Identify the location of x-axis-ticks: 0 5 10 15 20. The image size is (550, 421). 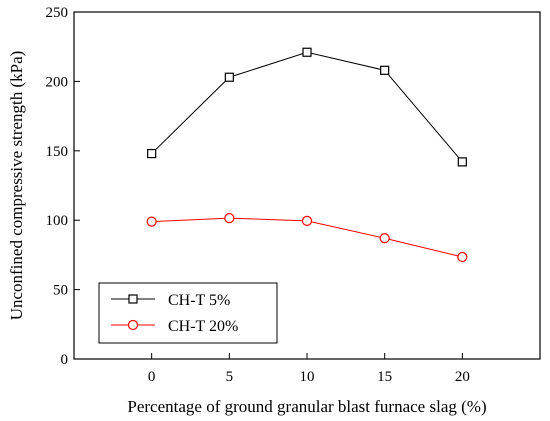
(309, 369).